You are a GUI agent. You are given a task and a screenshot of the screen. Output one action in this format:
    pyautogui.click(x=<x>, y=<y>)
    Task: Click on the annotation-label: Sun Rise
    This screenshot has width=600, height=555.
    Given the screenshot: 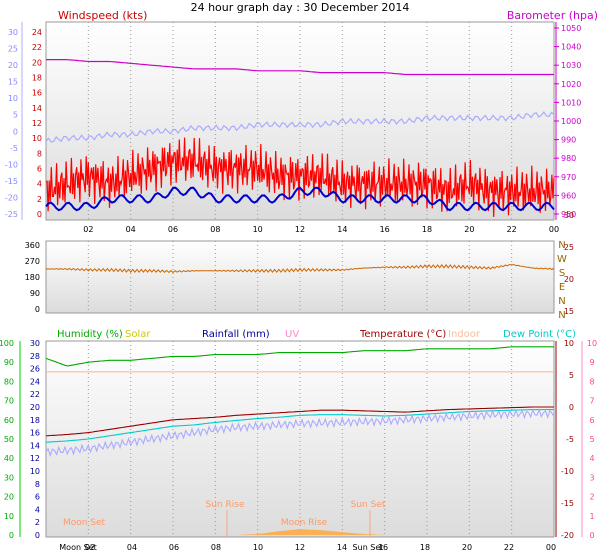 What is the action you would take?
    pyautogui.click(x=225, y=505)
    